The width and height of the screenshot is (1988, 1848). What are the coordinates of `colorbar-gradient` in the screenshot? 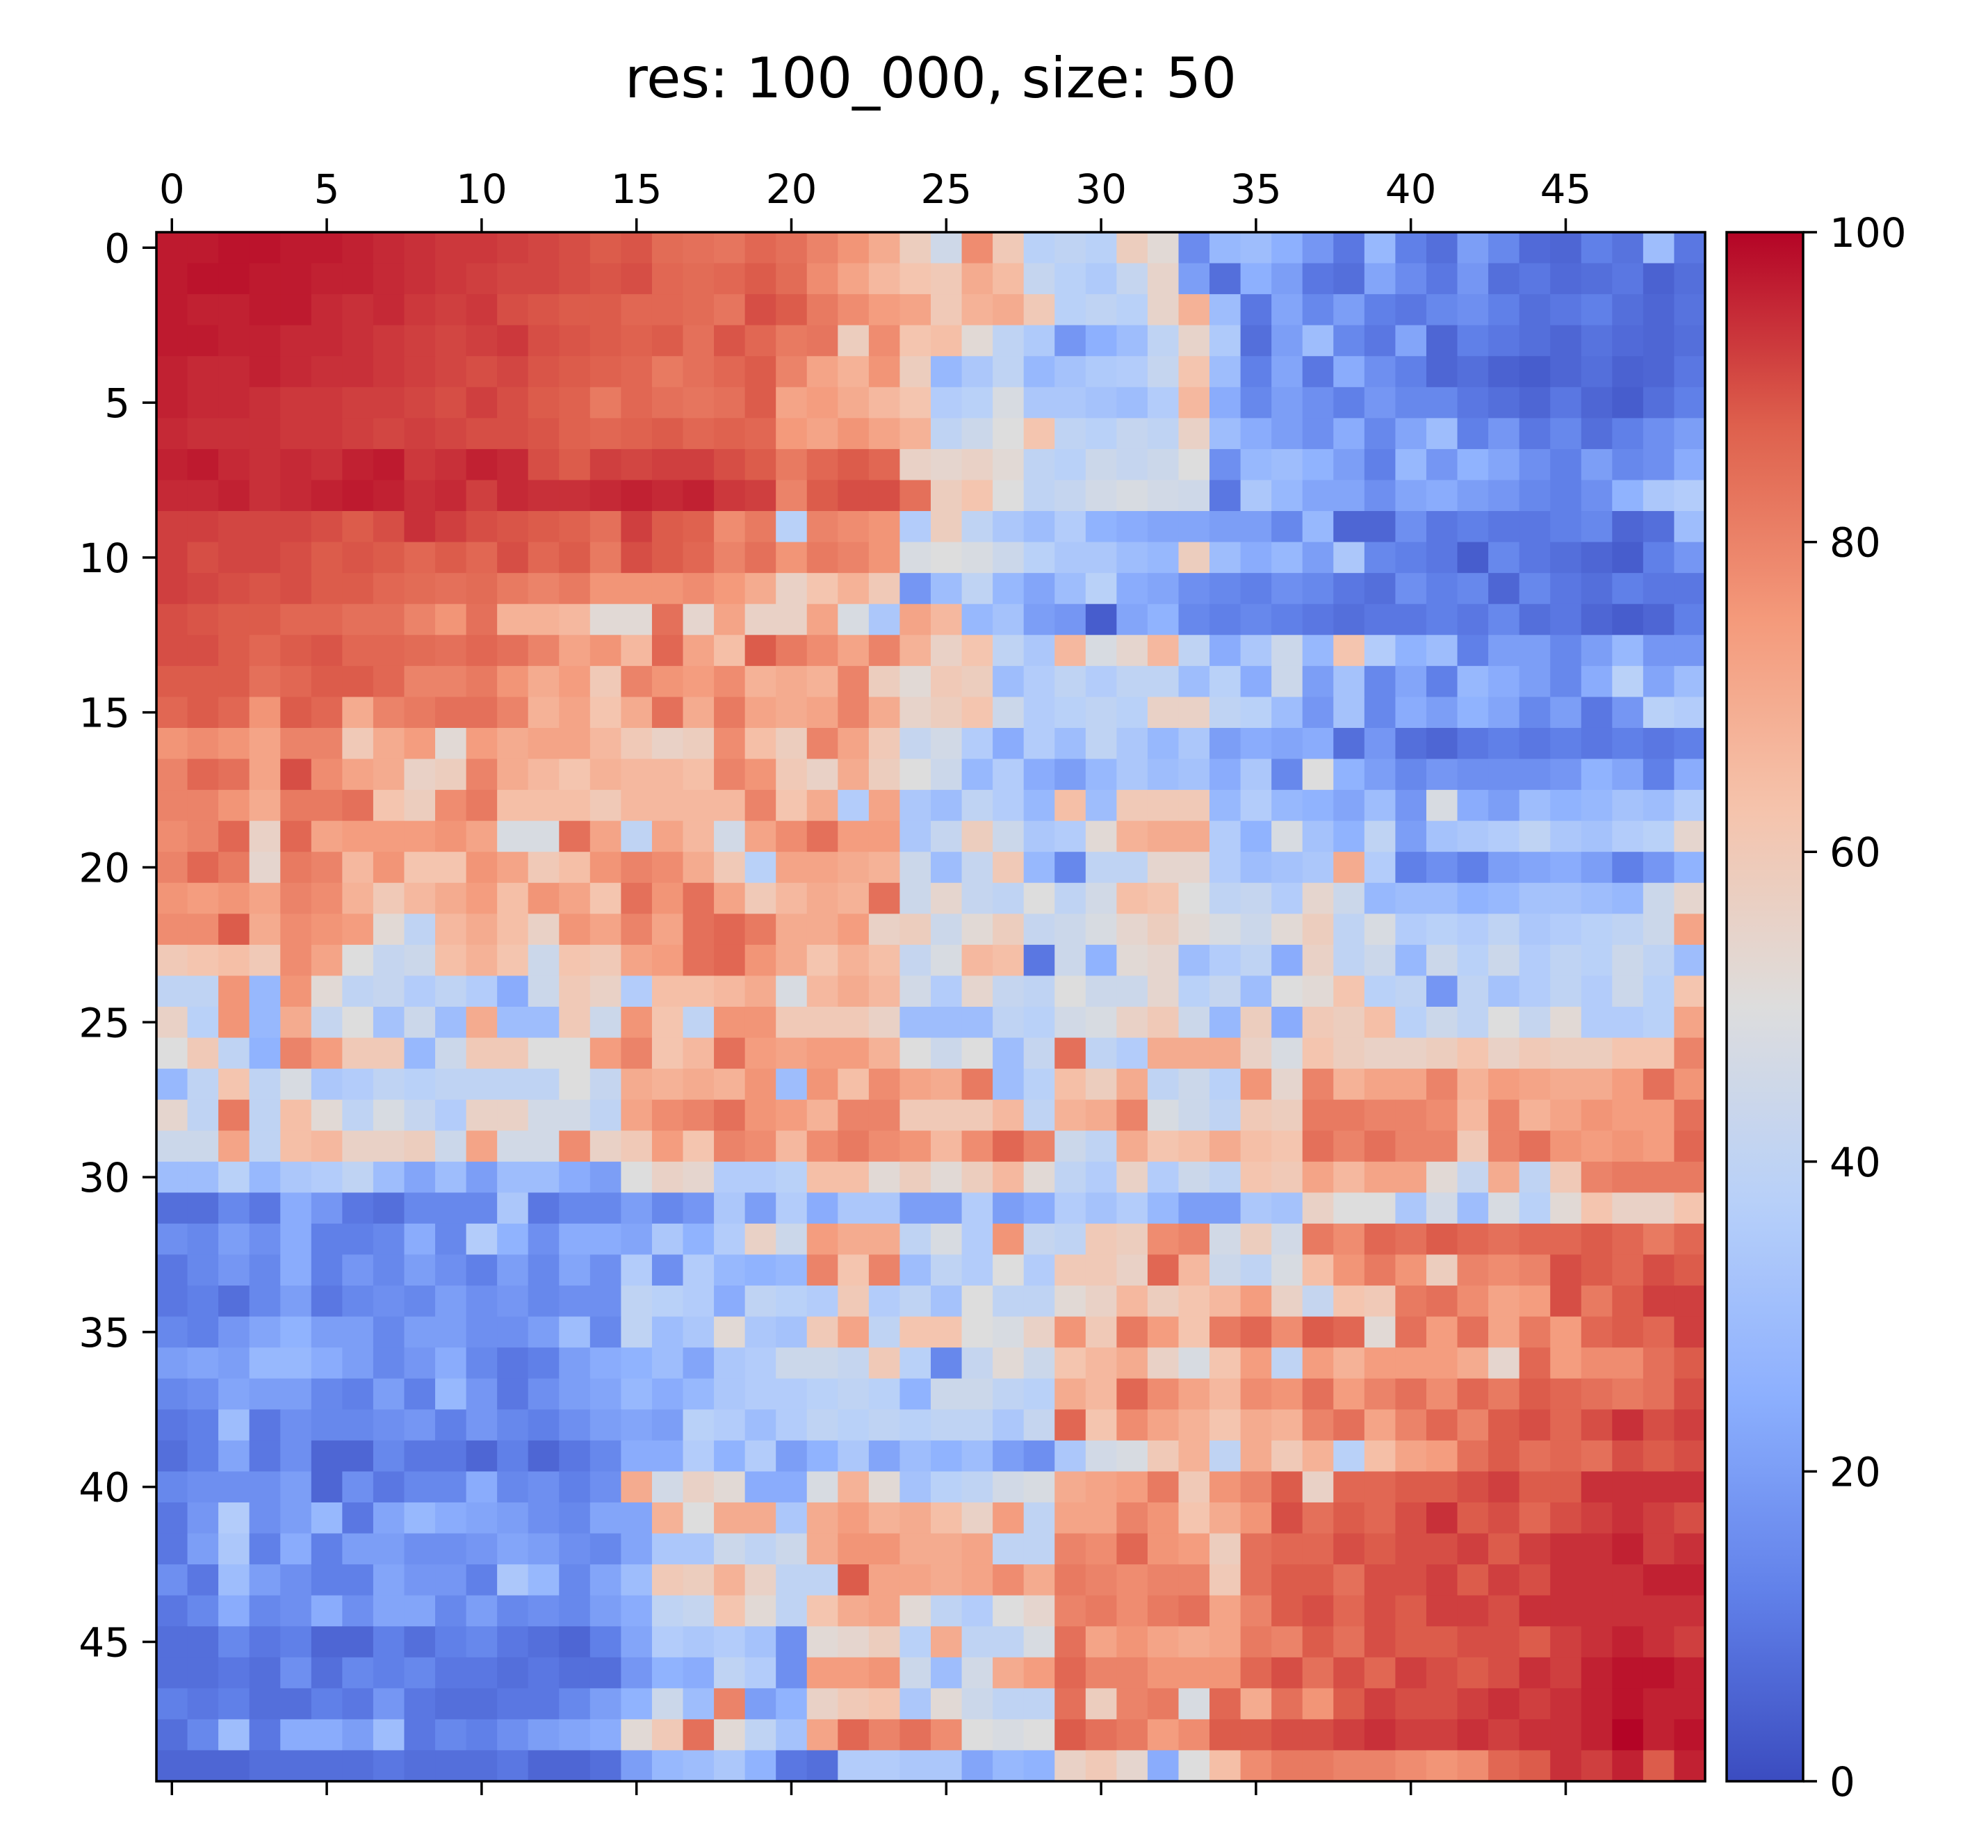 It's located at (1765, 1006).